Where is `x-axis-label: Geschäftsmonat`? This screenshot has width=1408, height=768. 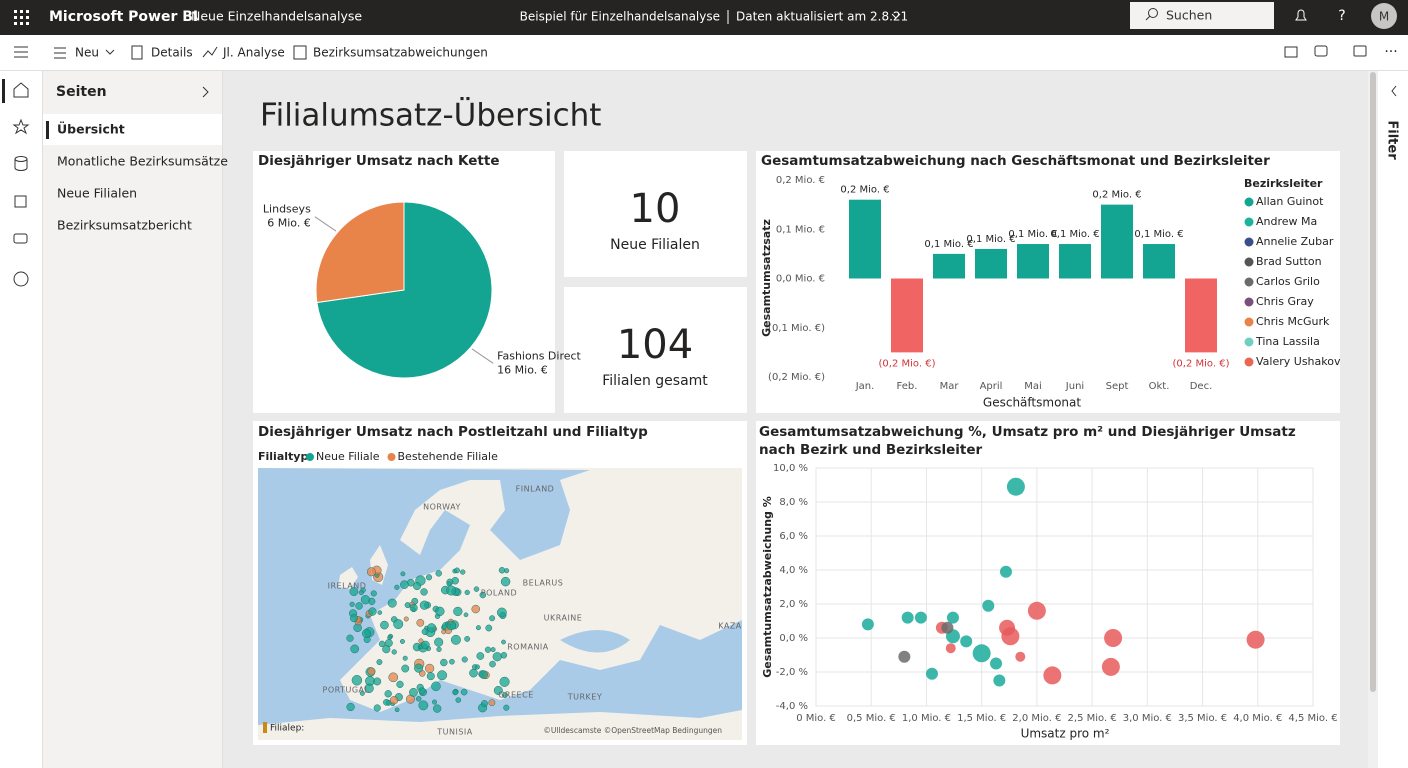
x-axis-label: Geschäftsmonat is located at coordinates (1032, 403).